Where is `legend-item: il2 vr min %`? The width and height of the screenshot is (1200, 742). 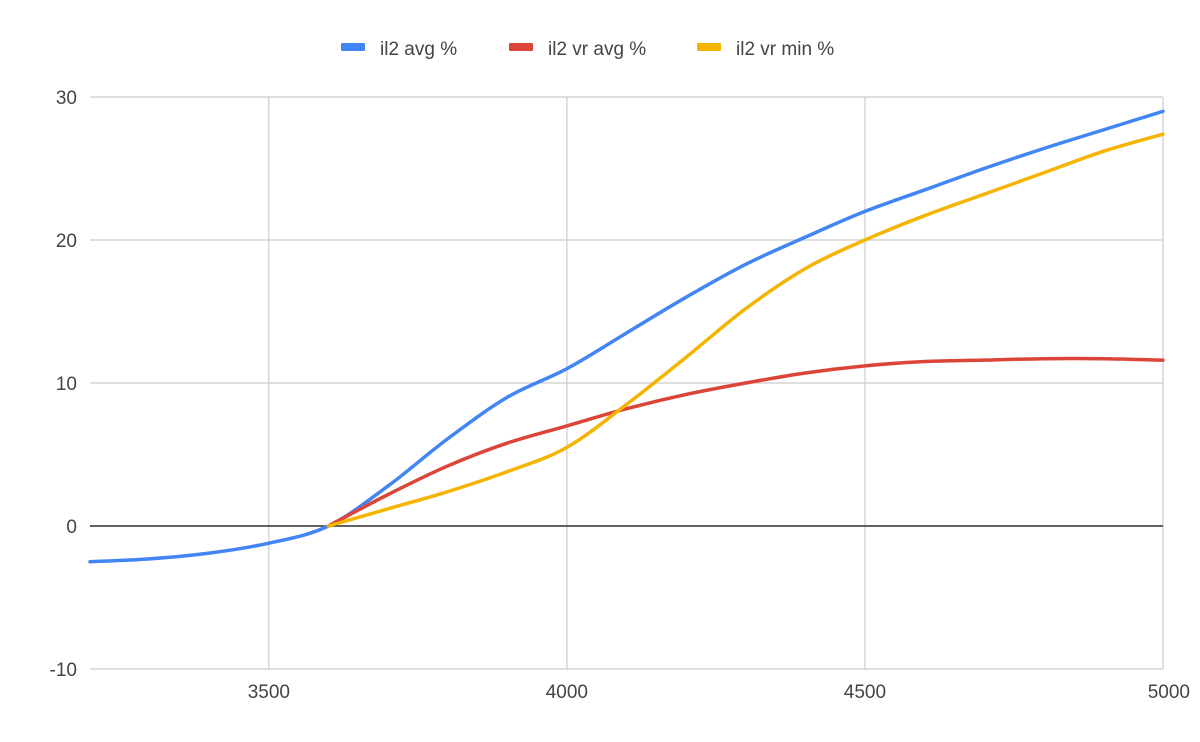
legend-item: il2 vr min % is located at coordinates (765, 49).